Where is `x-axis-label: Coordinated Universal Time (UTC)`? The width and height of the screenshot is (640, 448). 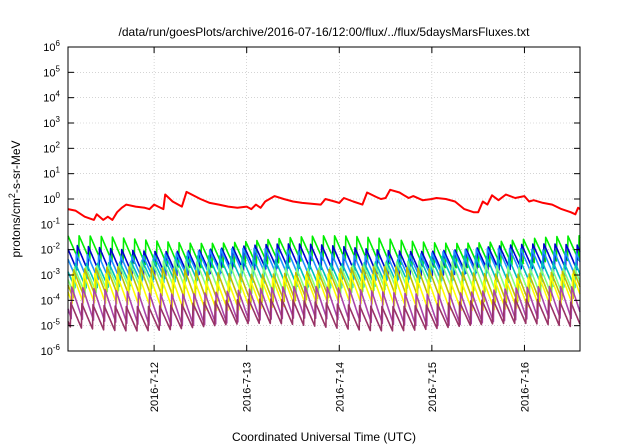
x-axis-label: Coordinated Universal Time (UTC) is located at coordinates (324, 437).